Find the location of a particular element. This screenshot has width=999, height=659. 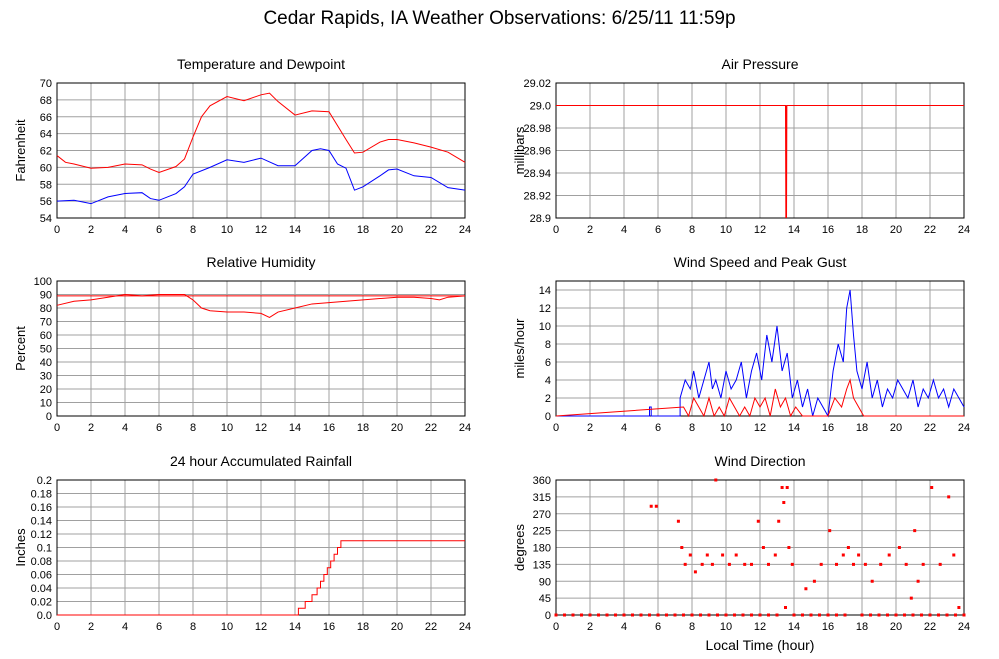

y-tick-label: 4 is located at coordinates (548, 381).